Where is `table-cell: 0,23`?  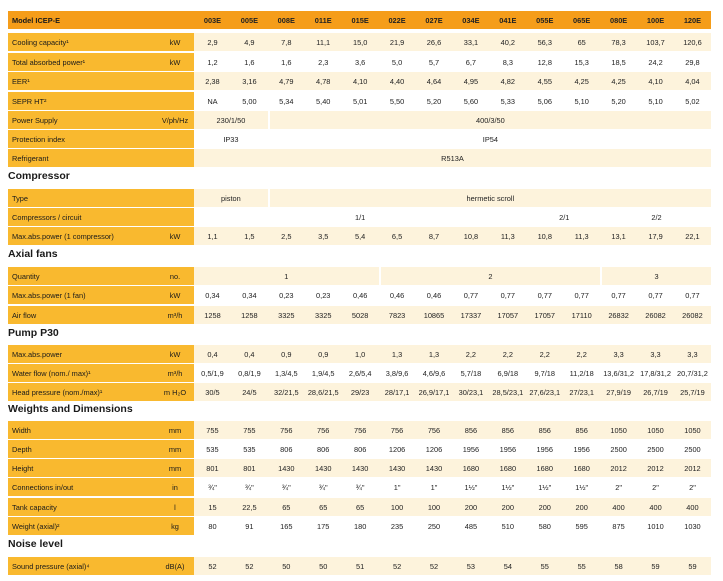
table-cell: 0,23 is located at coordinates (323, 295).